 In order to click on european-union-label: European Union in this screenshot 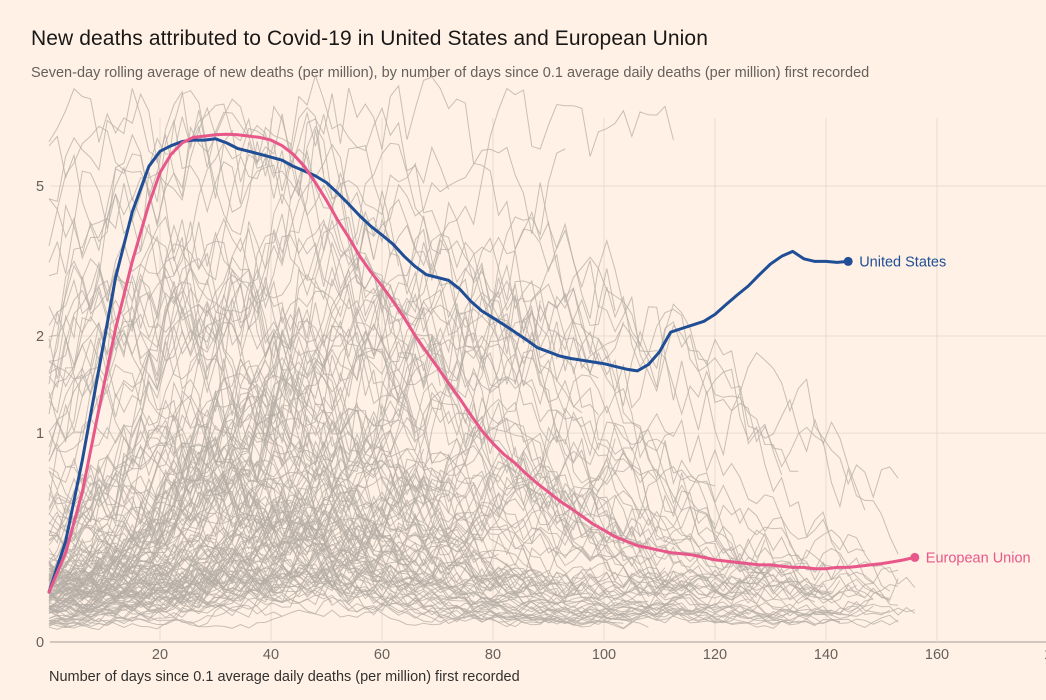, I will do `click(978, 558)`.